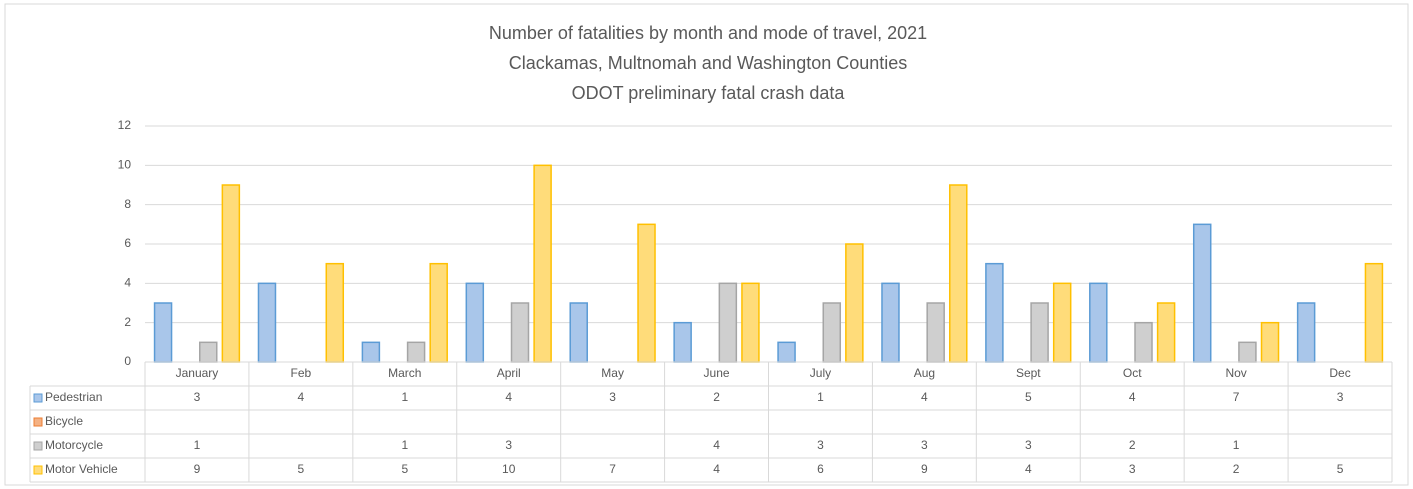 This screenshot has width=1413, height=489. What do you see at coordinates (1339, 373) in the screenshot?
I see `x-tick-label: Dec` at bounding box center [1339, 373].